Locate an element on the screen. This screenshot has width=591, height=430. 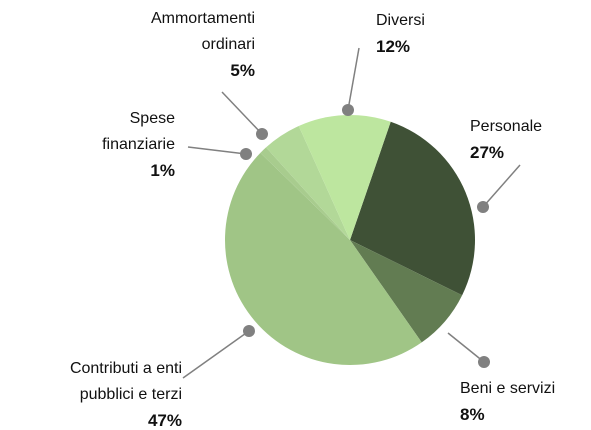
slice-label: Contributi a enti pubblici e terzi 47% is located at coordinates (97, 393).